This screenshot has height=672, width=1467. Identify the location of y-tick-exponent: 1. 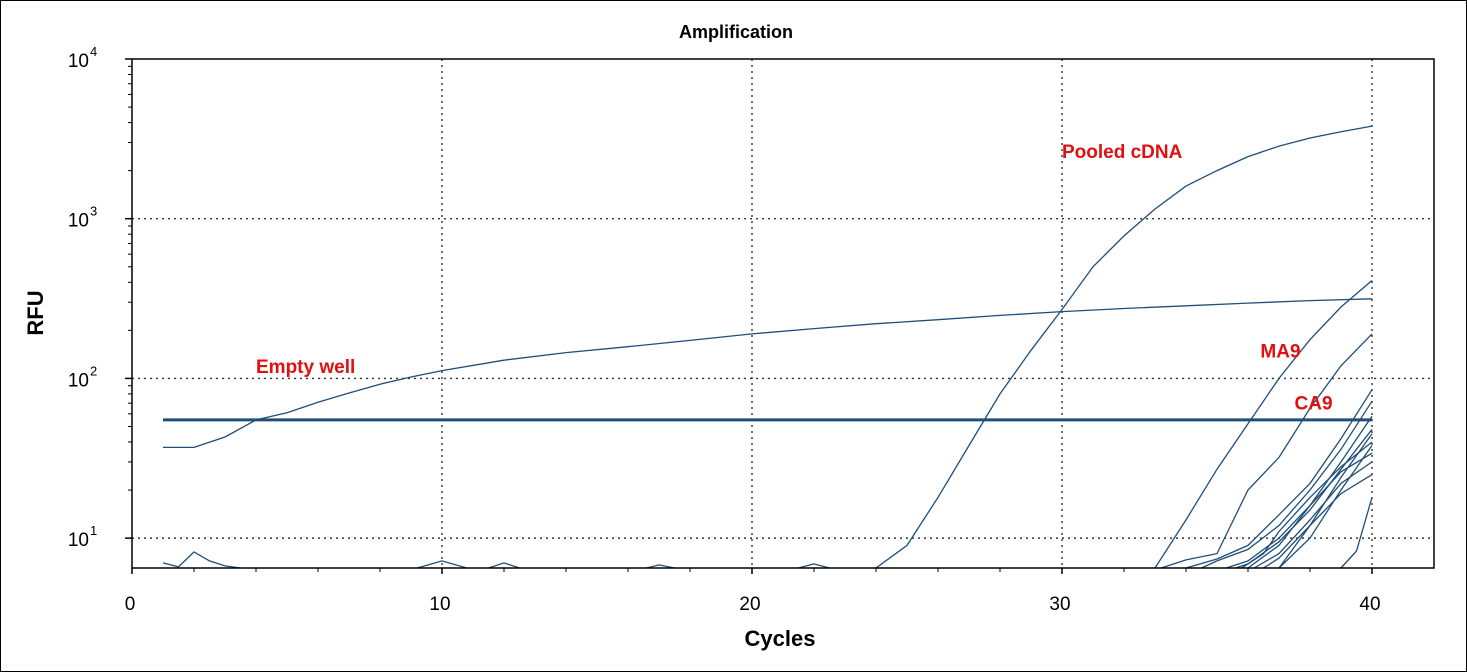
(93, 530).